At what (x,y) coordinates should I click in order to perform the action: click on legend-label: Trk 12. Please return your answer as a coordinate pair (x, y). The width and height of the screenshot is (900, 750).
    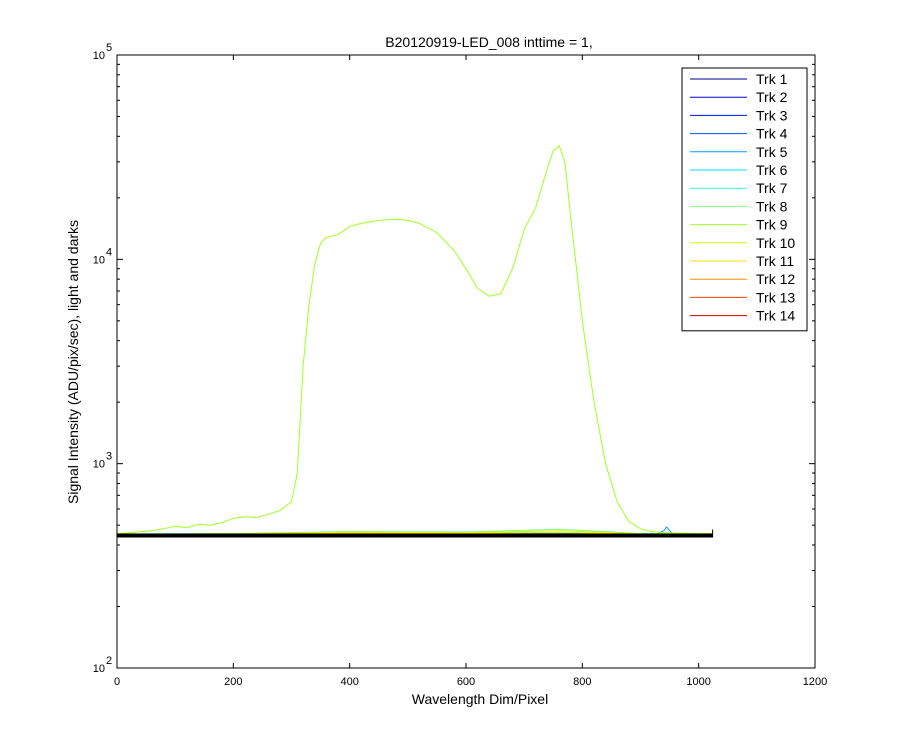
    Looking at the image, I should click on (775, 279).